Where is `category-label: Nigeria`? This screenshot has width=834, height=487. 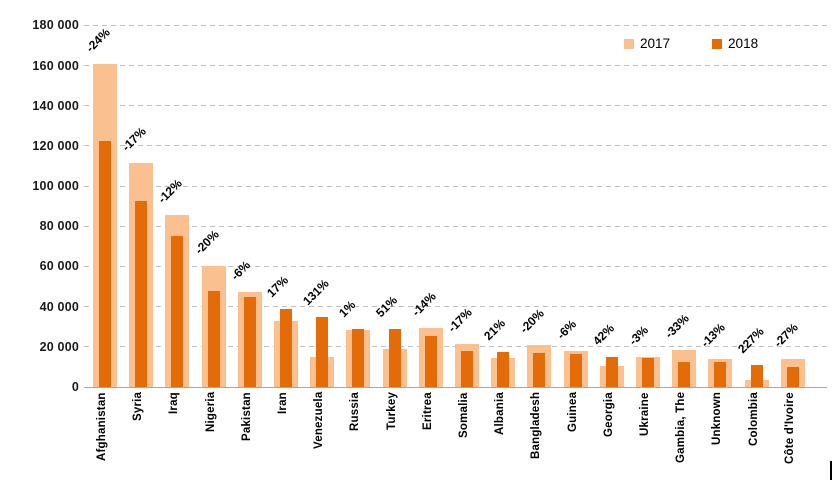
category-label: Nigeria is located at coordinates (210, 412).